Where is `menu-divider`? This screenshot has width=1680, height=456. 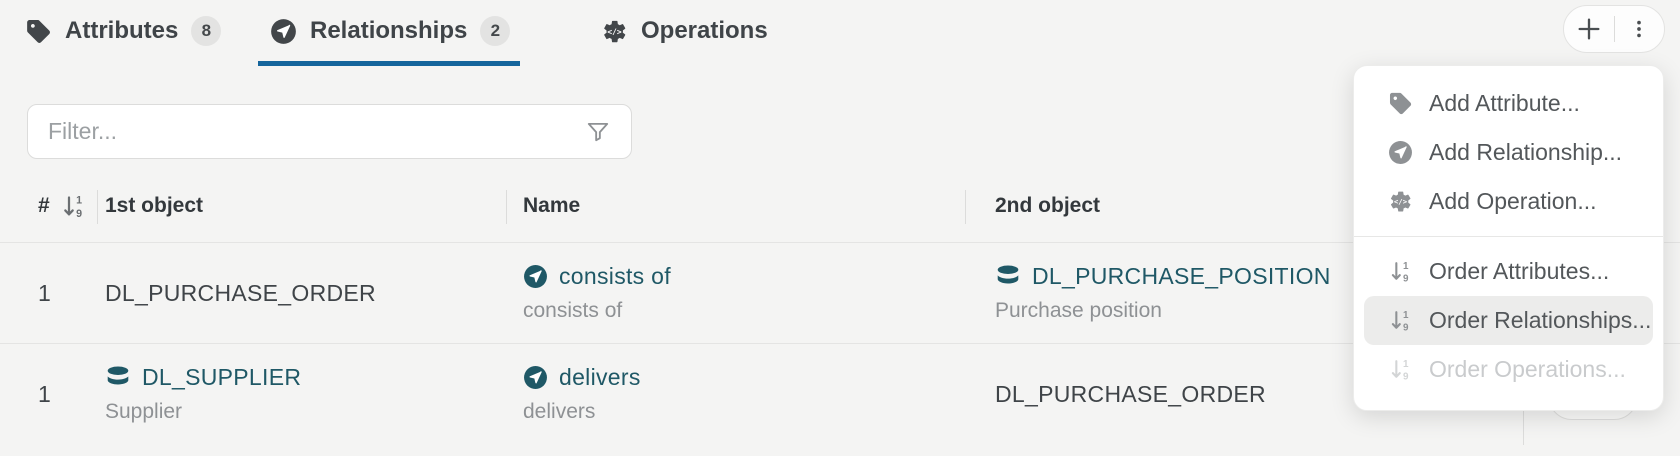
menu-divider is located at coordinates (1508, 236).